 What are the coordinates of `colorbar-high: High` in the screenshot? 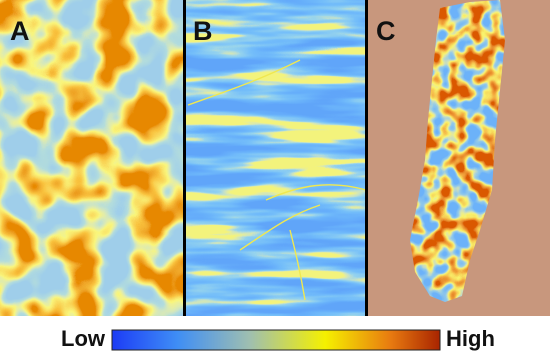 It's located at (470, 338).